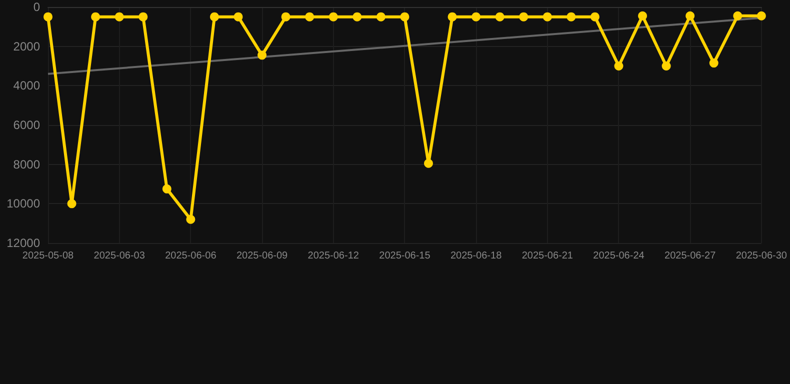 This screenshot has width=790, height=384. Describe the element at coordinates (476, 256) in the screenshot. I see `x-tick-label: 2025-06-18` at that location.